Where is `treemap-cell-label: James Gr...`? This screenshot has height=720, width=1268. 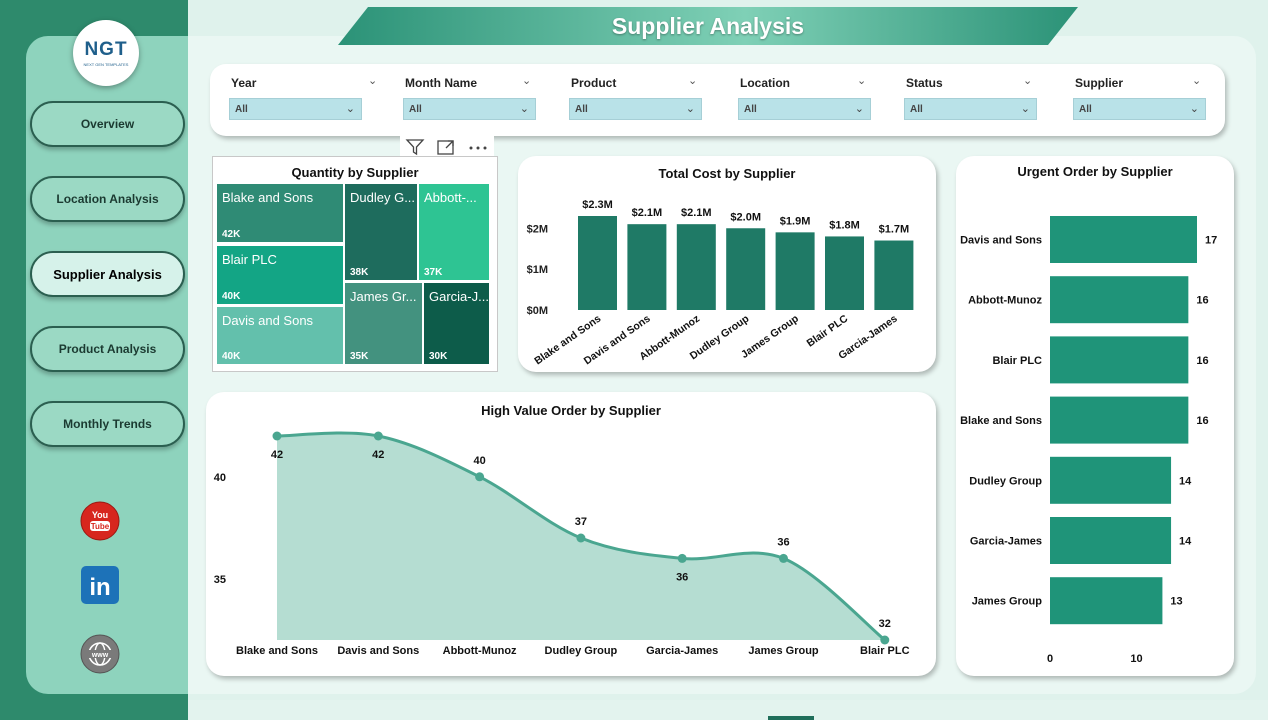
treemap-cell-label: James Gr... is located at coordinates (383, 296).